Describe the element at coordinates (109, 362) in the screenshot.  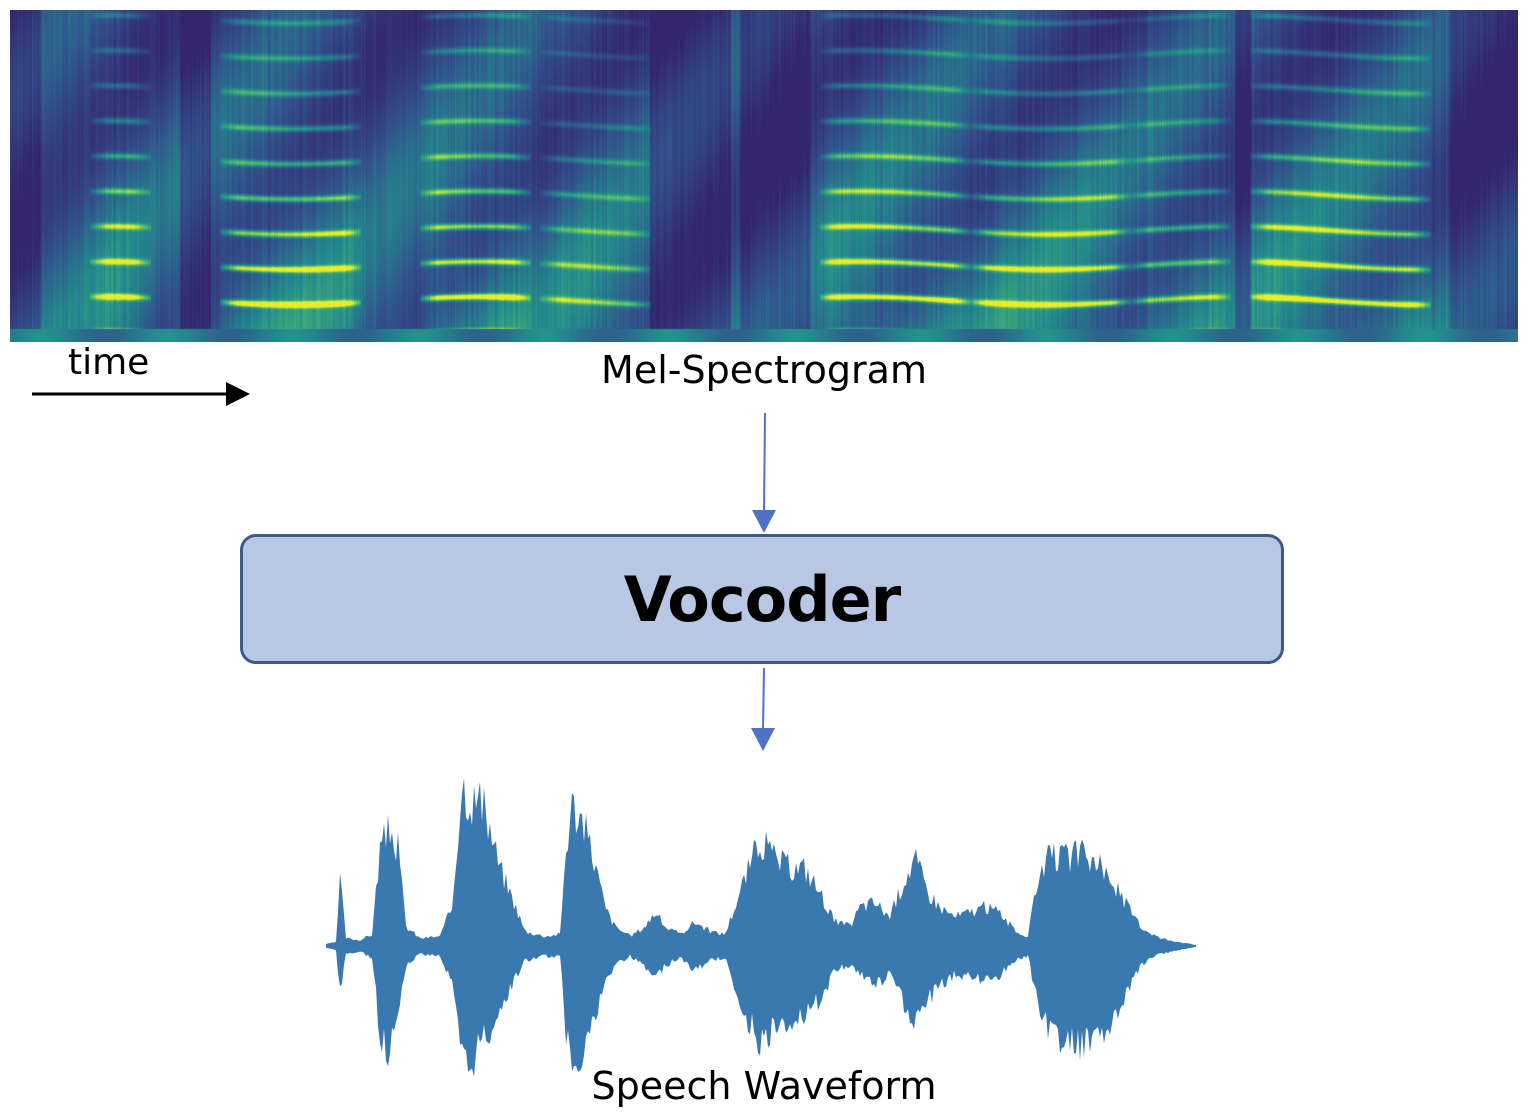
I see `time-axis-label: time` at that location.